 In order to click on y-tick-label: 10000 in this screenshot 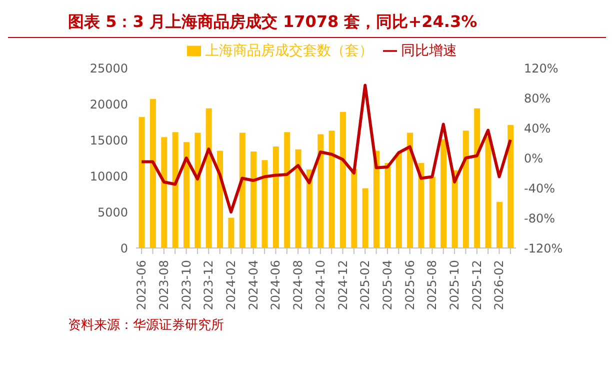, I will do `click(109, 176)`.